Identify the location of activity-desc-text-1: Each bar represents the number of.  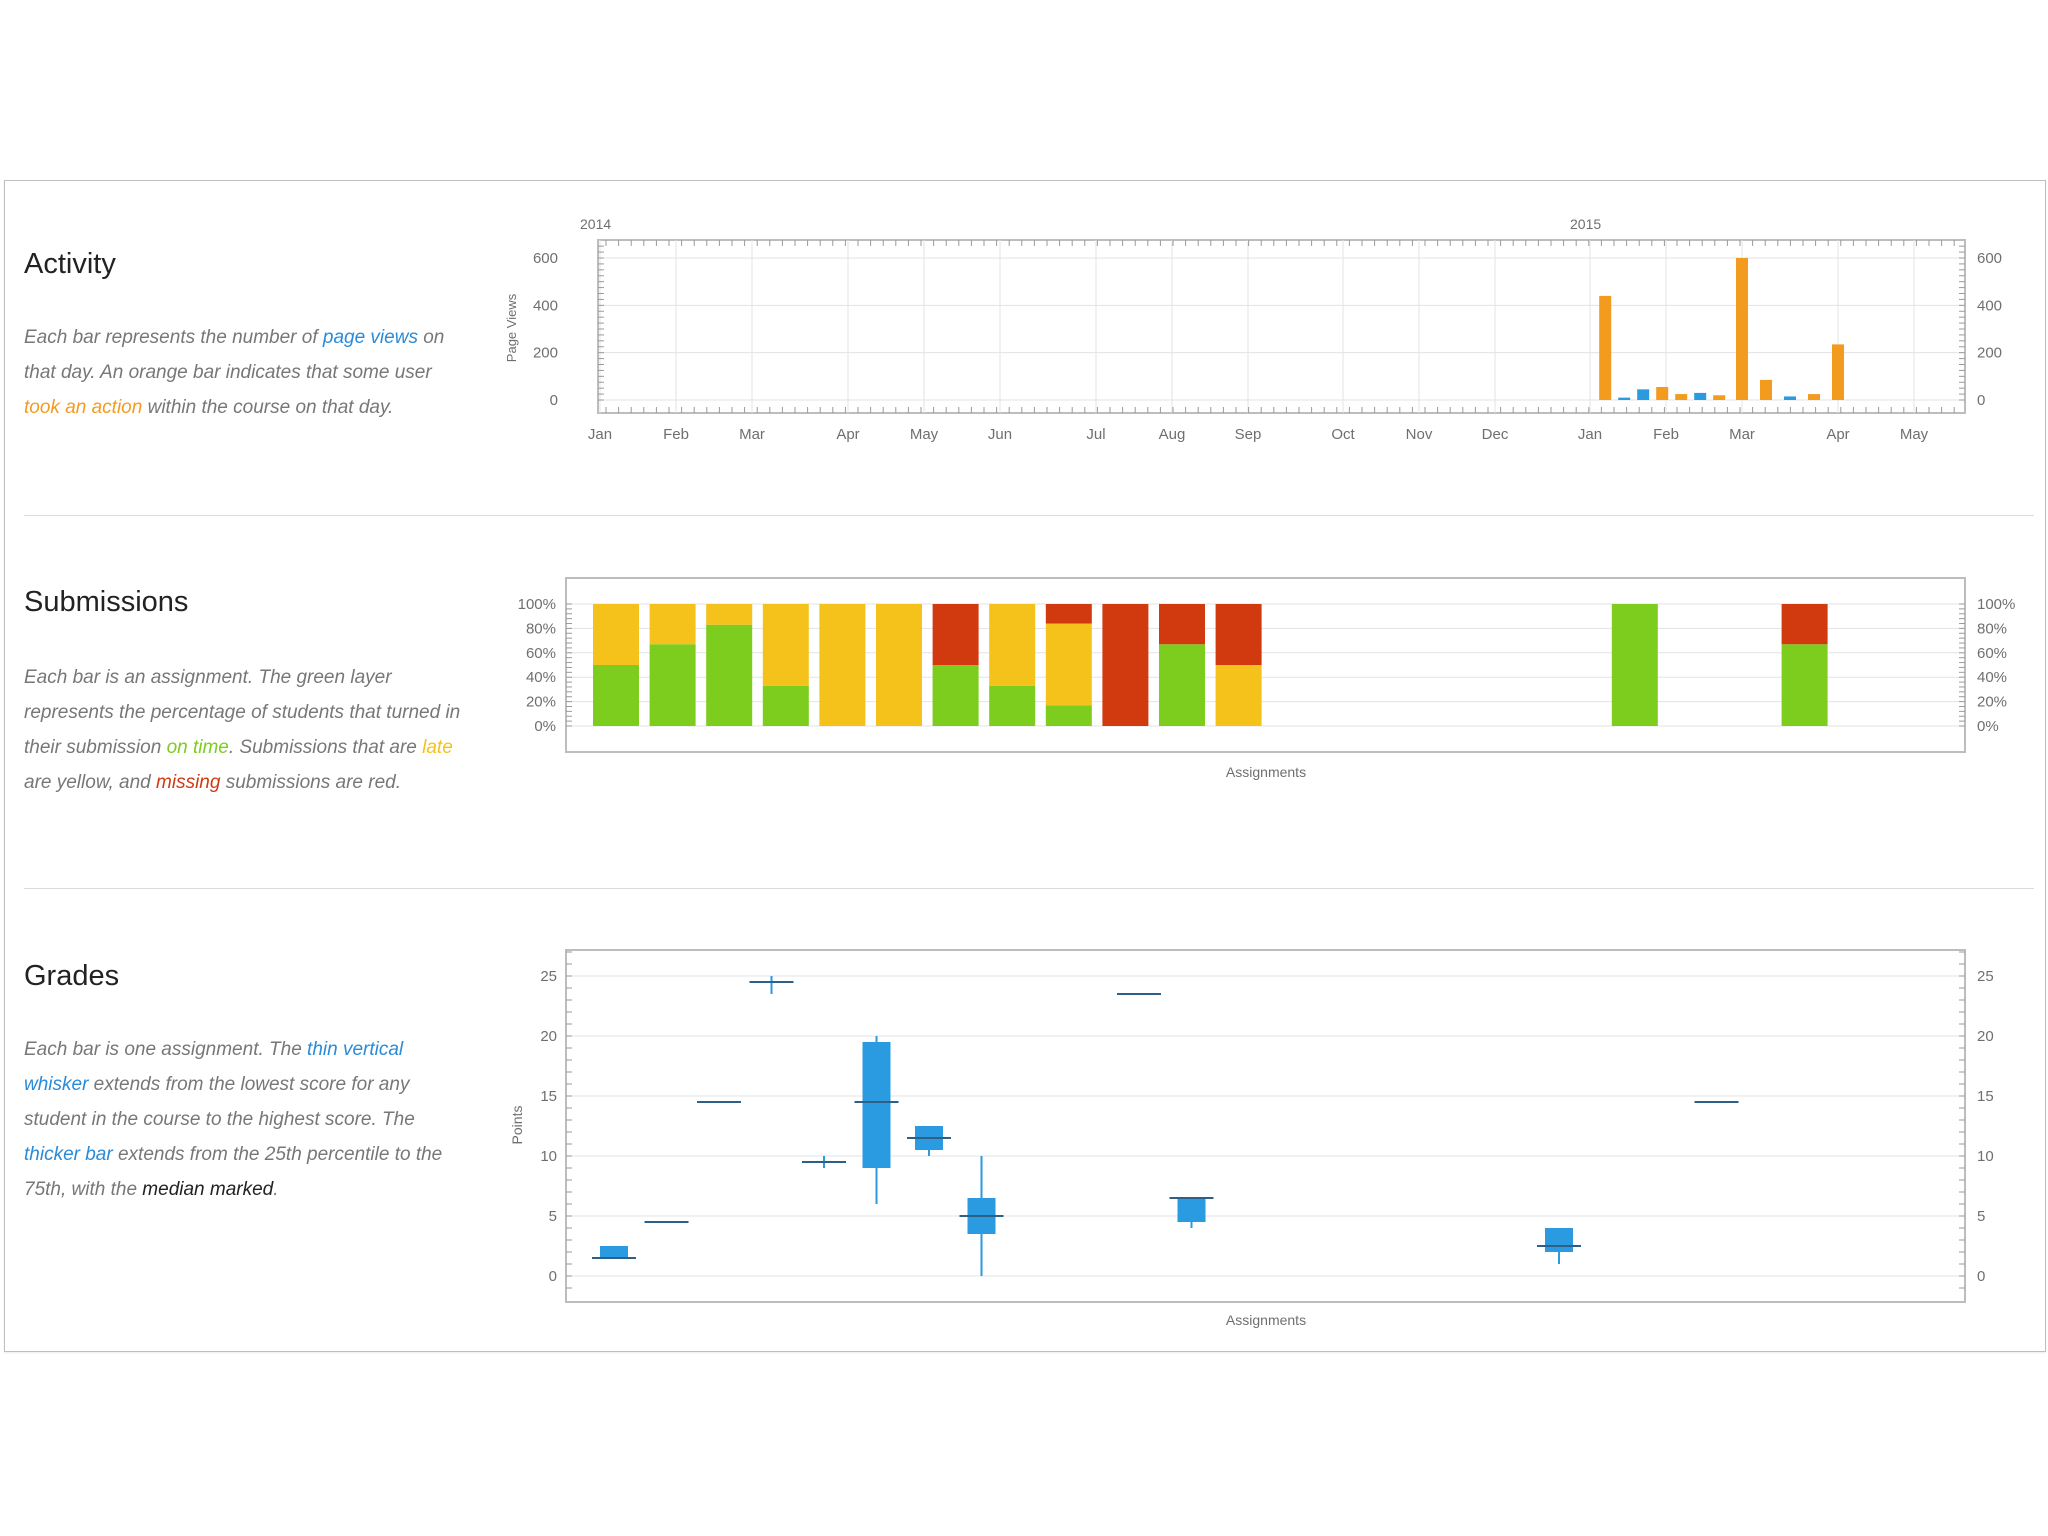
(173, 337).